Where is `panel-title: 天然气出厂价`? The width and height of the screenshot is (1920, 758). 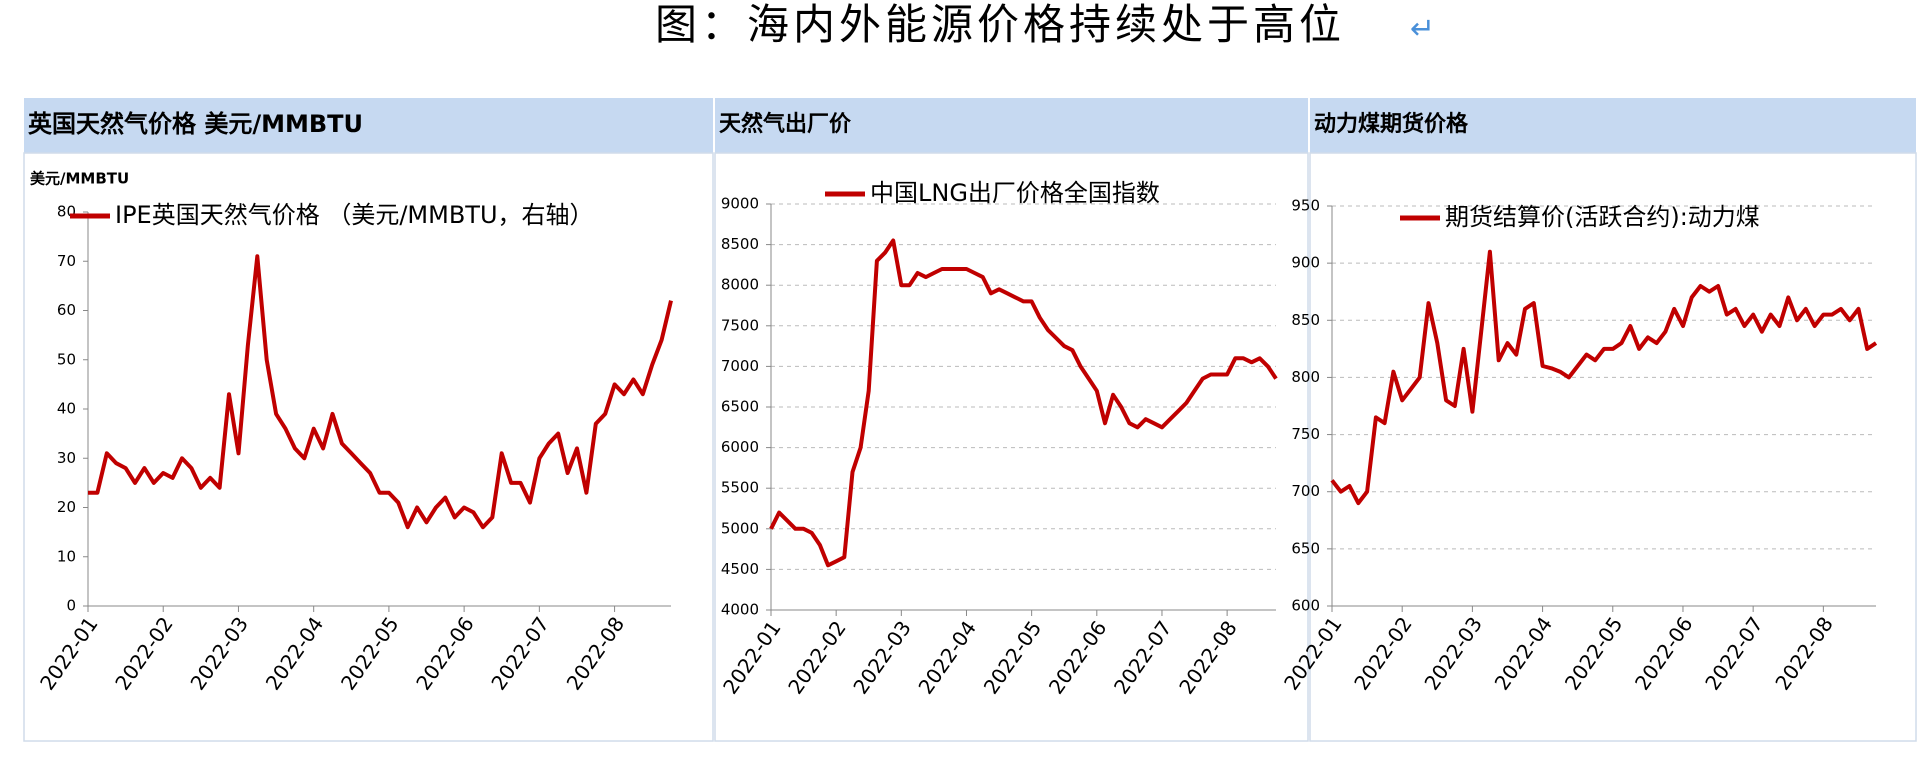 panel-title: 天然气出厂价 is located at coordinates (785, 124).